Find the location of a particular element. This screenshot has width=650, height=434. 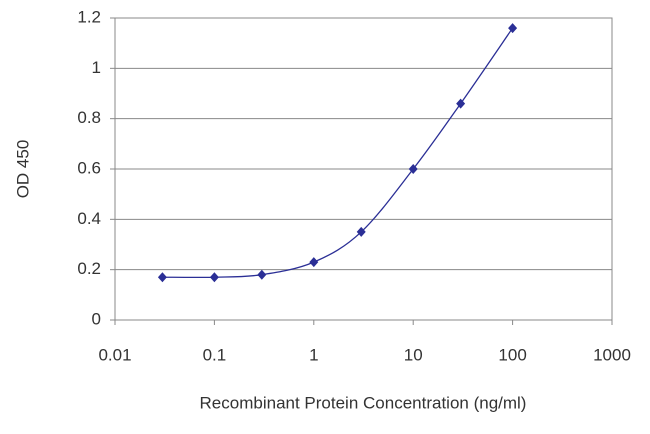

y-tick-label: 1.2 is located at coordinates (89, 16).